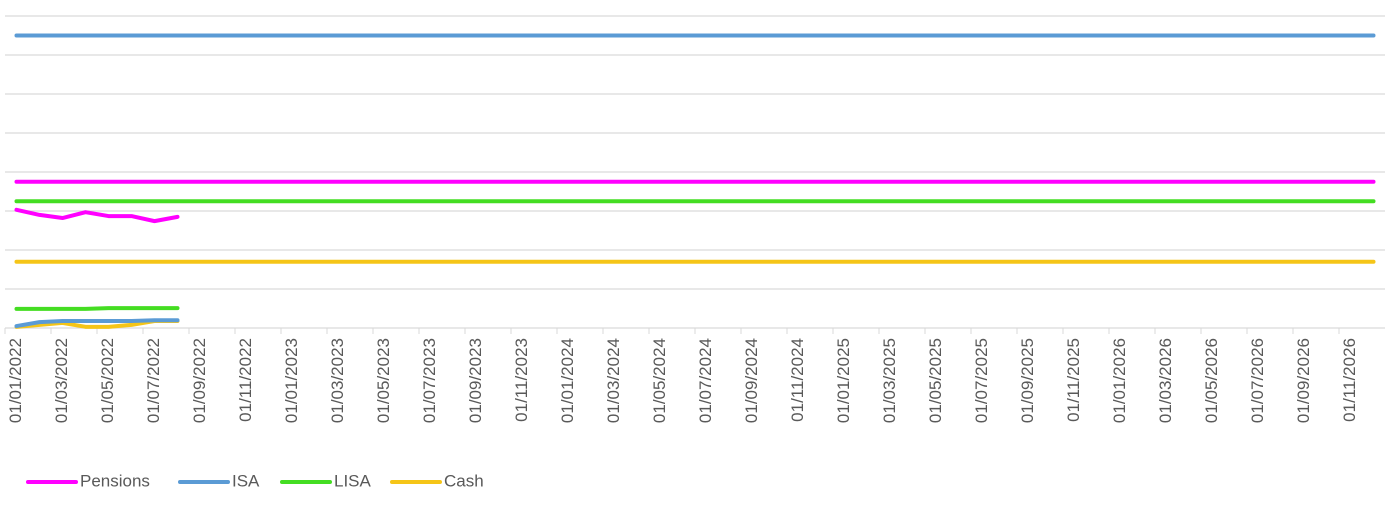 This screenshot has width=1396, height=509. What do you see at coordinates (1257, 380) in the screenshot?
I see `x-tick-label: 01/07/2026` at bounding box center [1257, 380].